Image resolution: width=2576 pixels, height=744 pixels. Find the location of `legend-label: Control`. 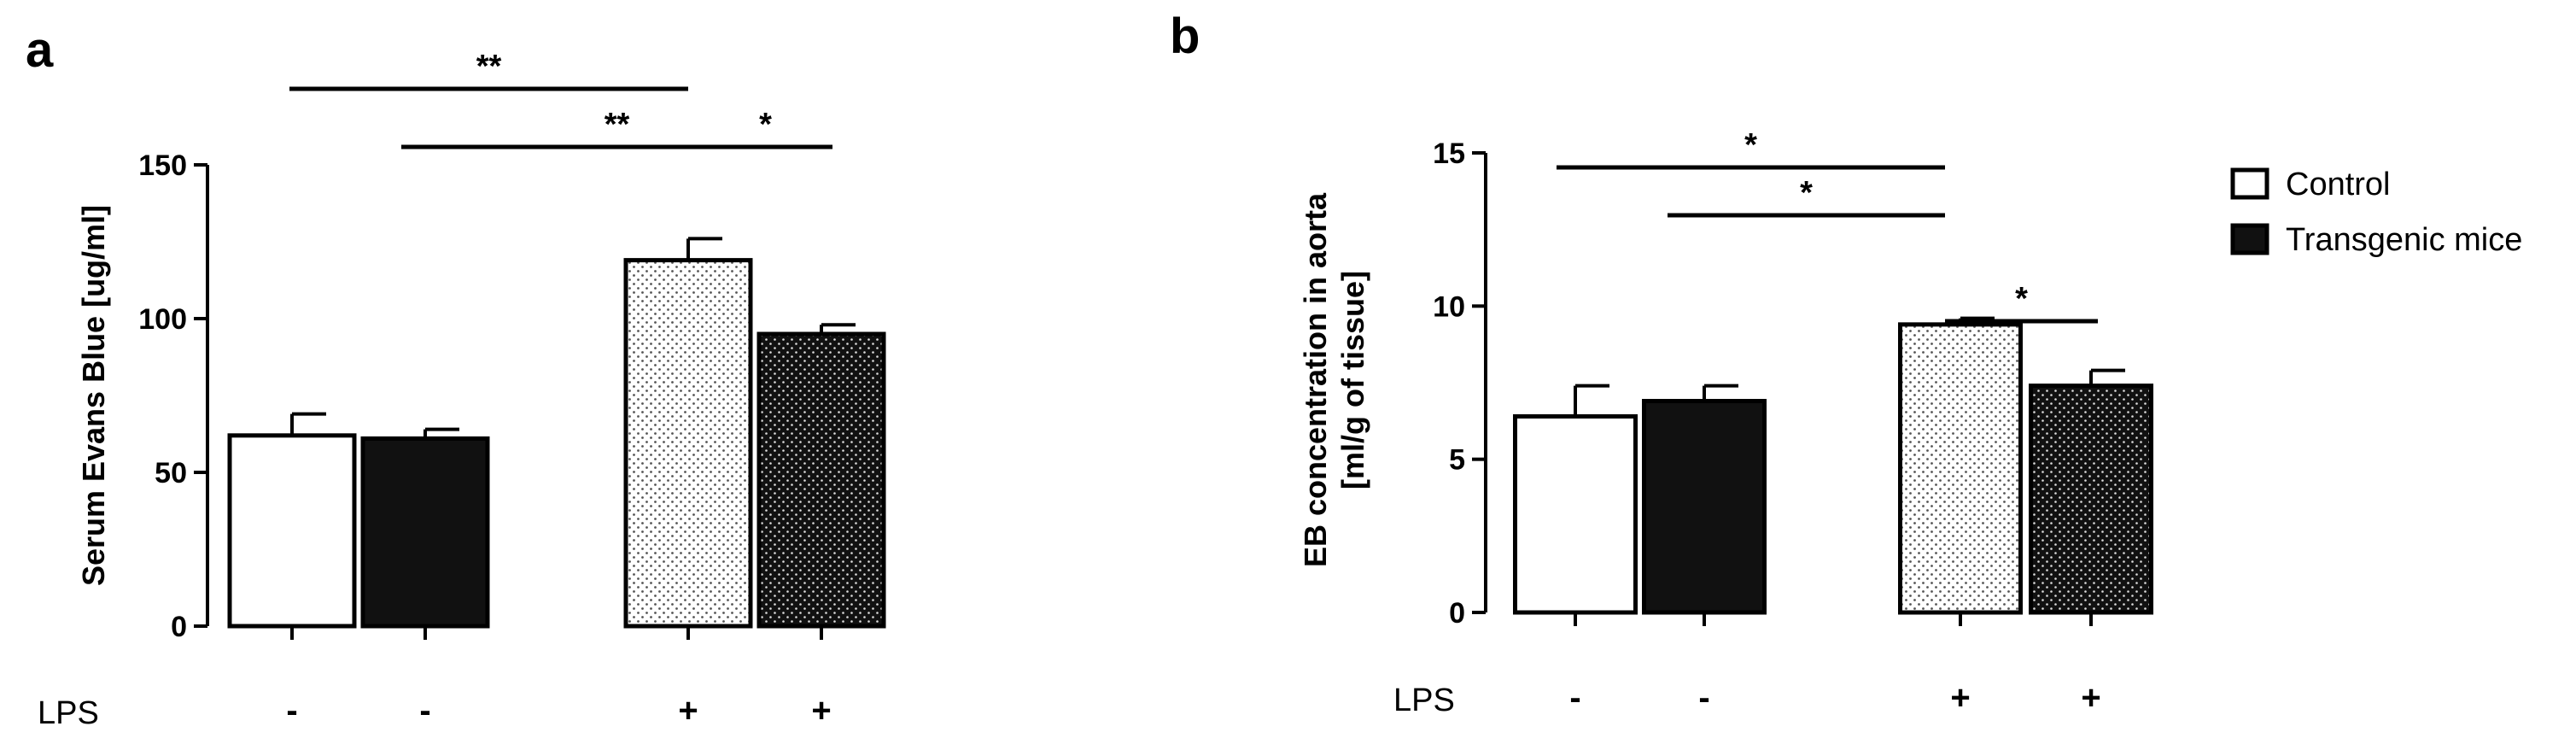

legend-label: Control is located at coordinates (2338, 184).